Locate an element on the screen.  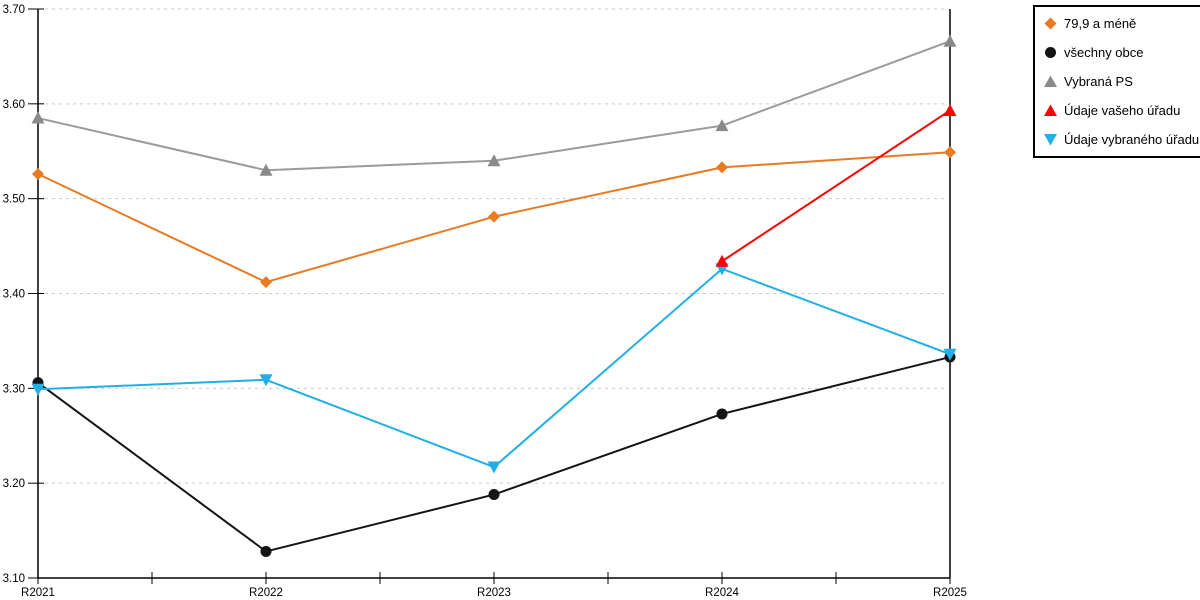
triangle-down-marker-icon is located at coordinates (1050, 140).